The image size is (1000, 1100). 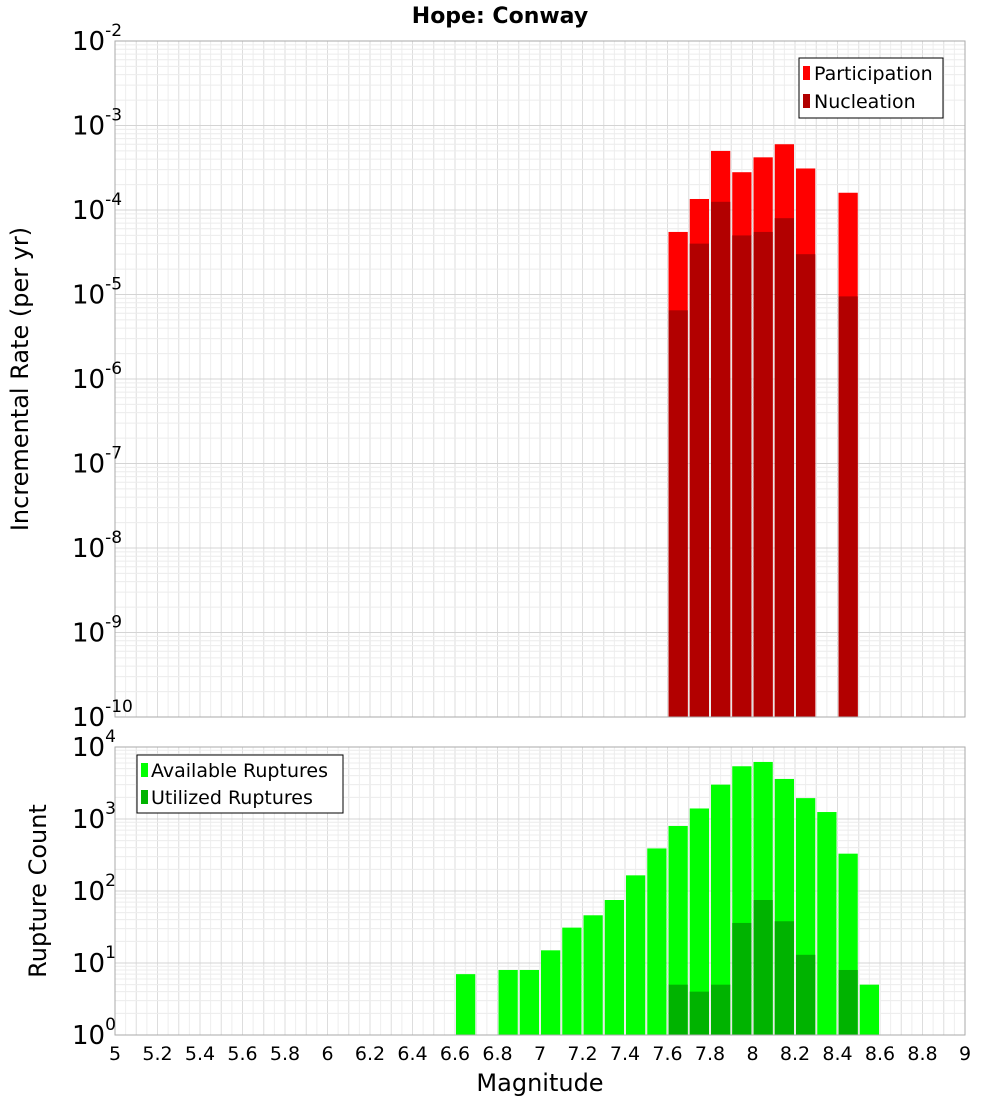 What do you see at coordinates (20, 379) in the screenshot?
I see `top-y-axis-label: Incremental Rate (per yr)` at bounding box center [20, 379].